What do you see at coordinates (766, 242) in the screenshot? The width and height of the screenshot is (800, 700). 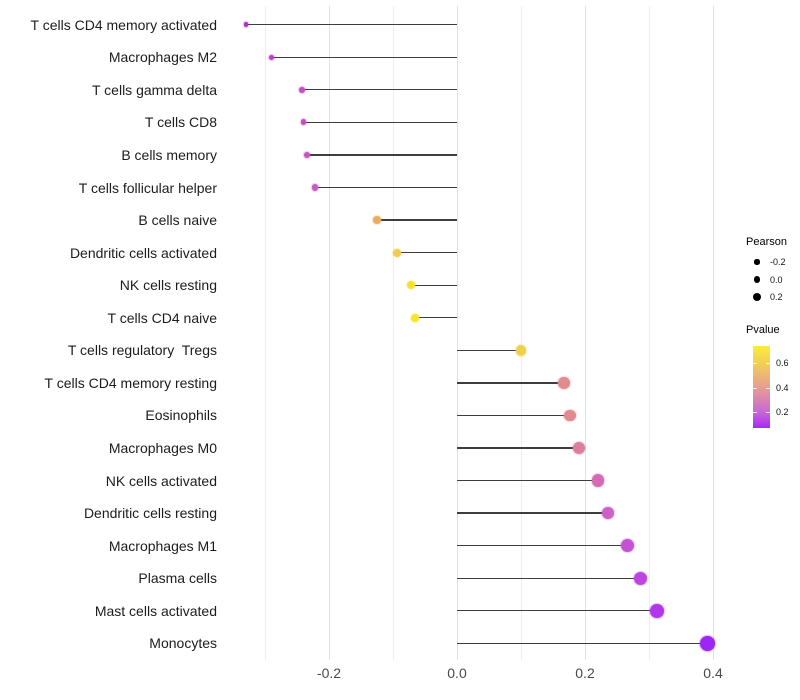 I see `legend-pearson-title: Pearson` at bounding box center [766, 242].